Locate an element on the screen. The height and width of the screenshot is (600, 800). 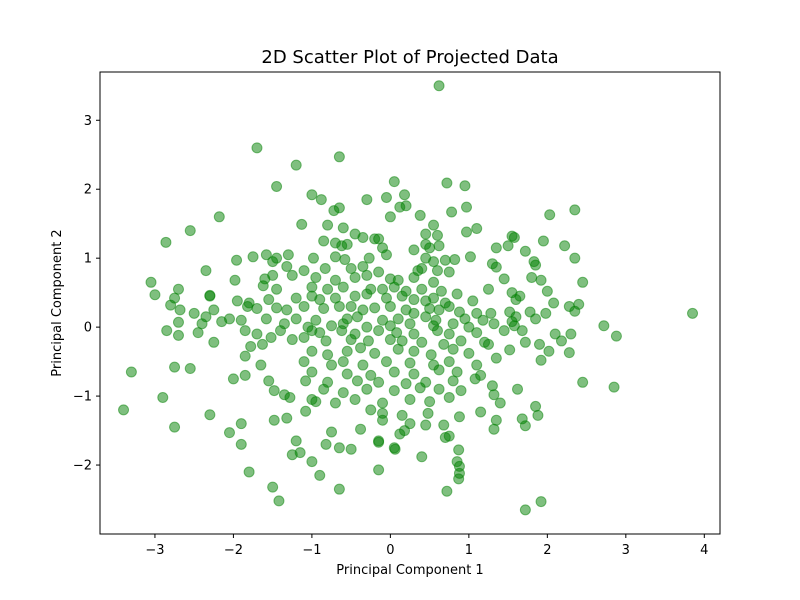
y-tick-label: −1 is located at coordinates (82, 397).